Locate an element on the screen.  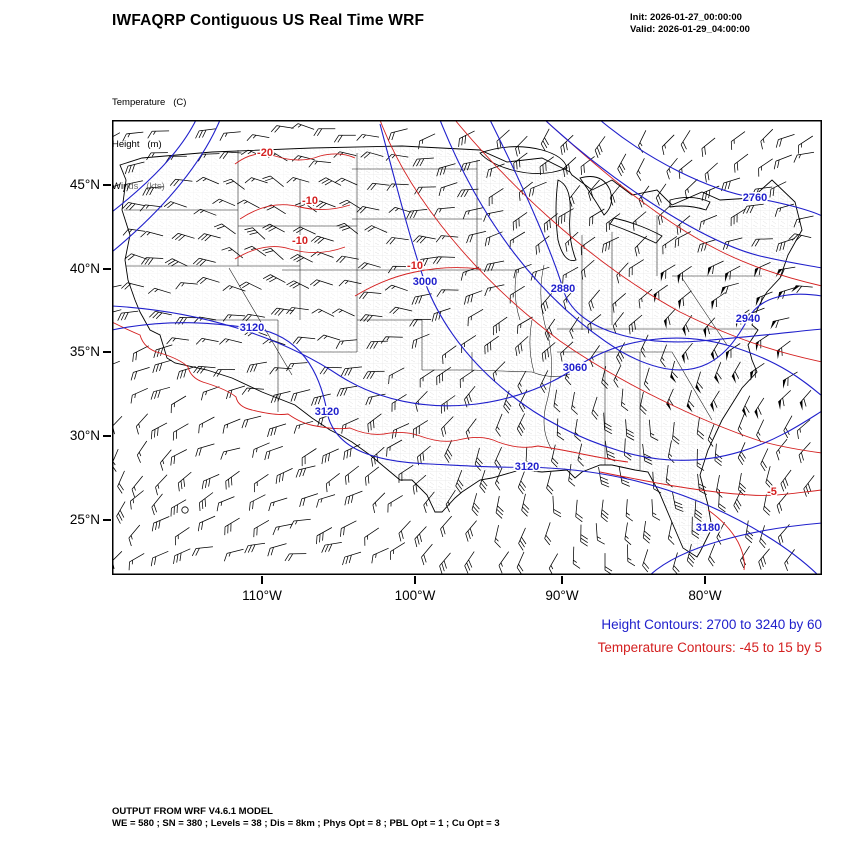
valid-time: Valid: 2026-01-29_04:00:00 is located at coordinates (690, 29).